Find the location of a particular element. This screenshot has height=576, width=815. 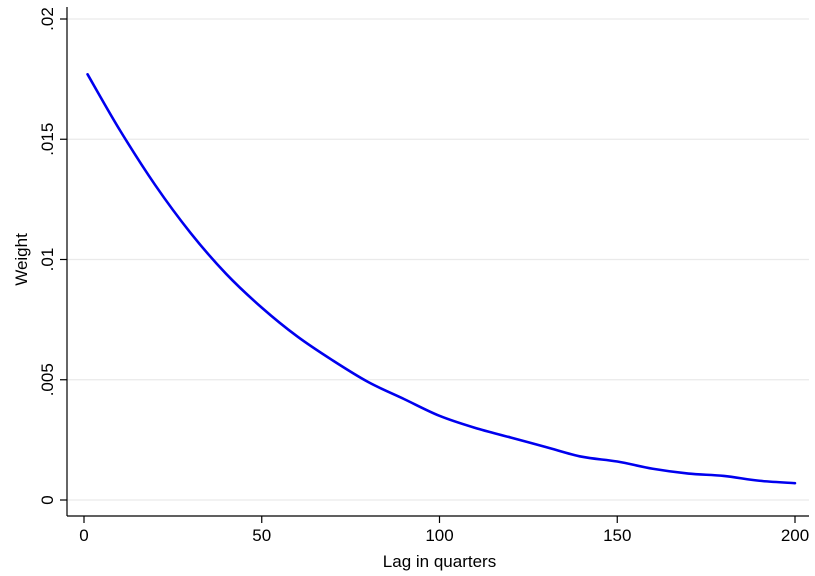

x-tick-label: 0 is located at coordinates (83, 535).